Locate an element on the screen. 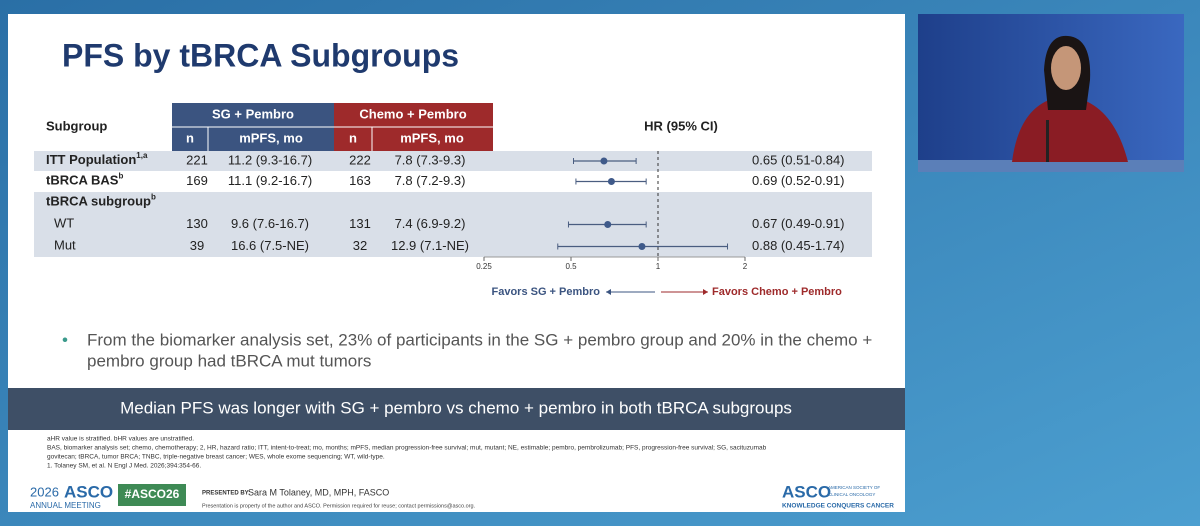 The width and height of the screenshot is (1200, 526). x-tick-label: 0.5 is located at coordinates (571, 266).